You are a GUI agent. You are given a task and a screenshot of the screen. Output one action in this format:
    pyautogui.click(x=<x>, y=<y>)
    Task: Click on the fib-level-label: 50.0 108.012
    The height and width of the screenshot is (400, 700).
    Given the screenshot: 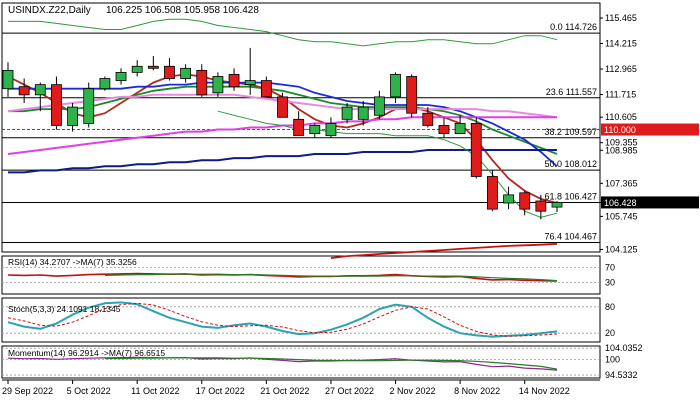 What is the action you would take?
    pyautogui.click(x=570, y=164)
    